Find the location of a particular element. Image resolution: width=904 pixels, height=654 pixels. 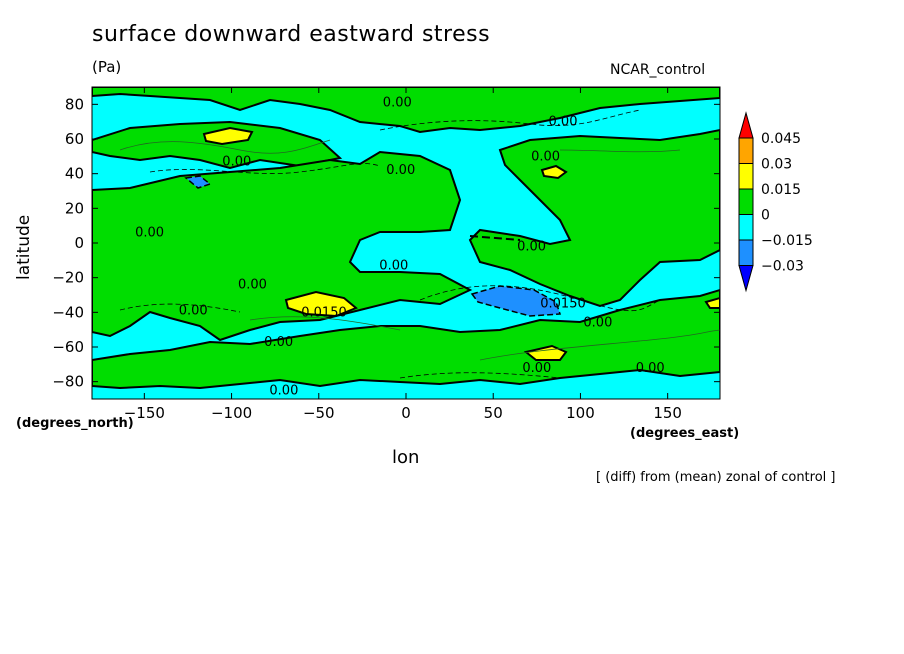

x-tick-label: 50 is located at coordinates (493, 413).